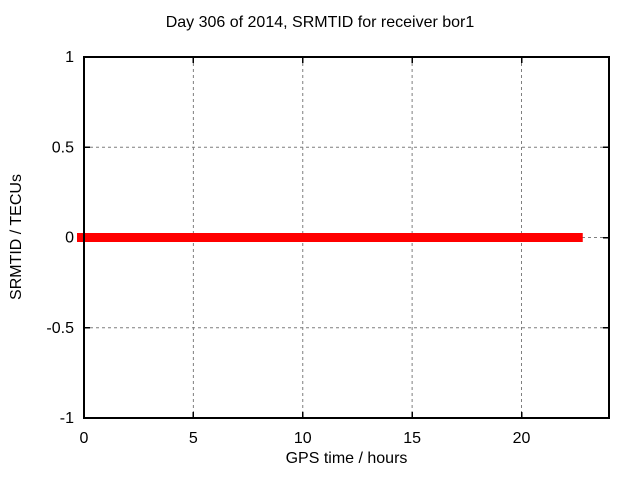 The image size is (640, 480). I want to click on x-tick-label: 20, so click(522, 438).